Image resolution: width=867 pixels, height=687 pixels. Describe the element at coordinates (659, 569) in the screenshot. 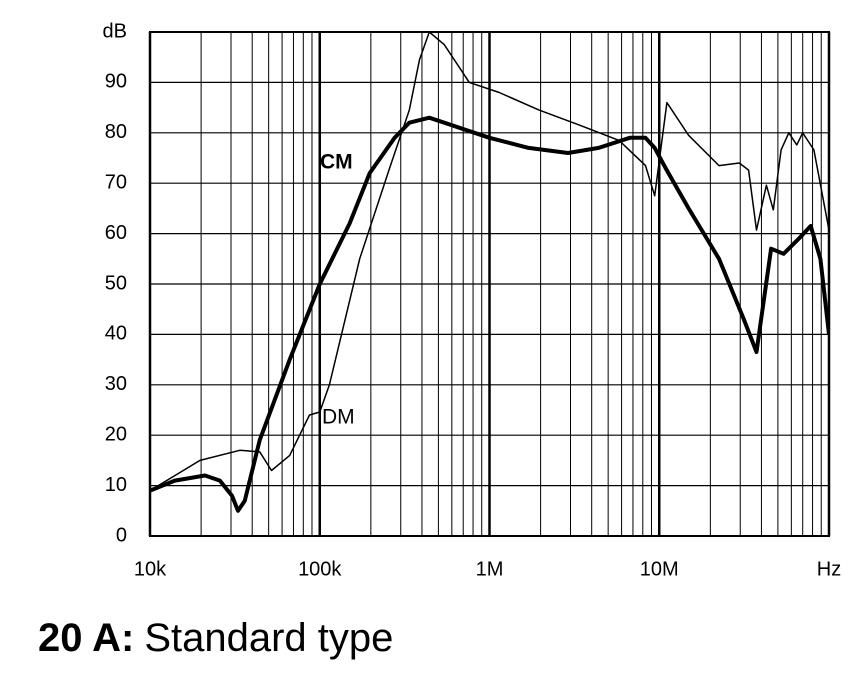

I see `x-tick-label: 10M` at that location.